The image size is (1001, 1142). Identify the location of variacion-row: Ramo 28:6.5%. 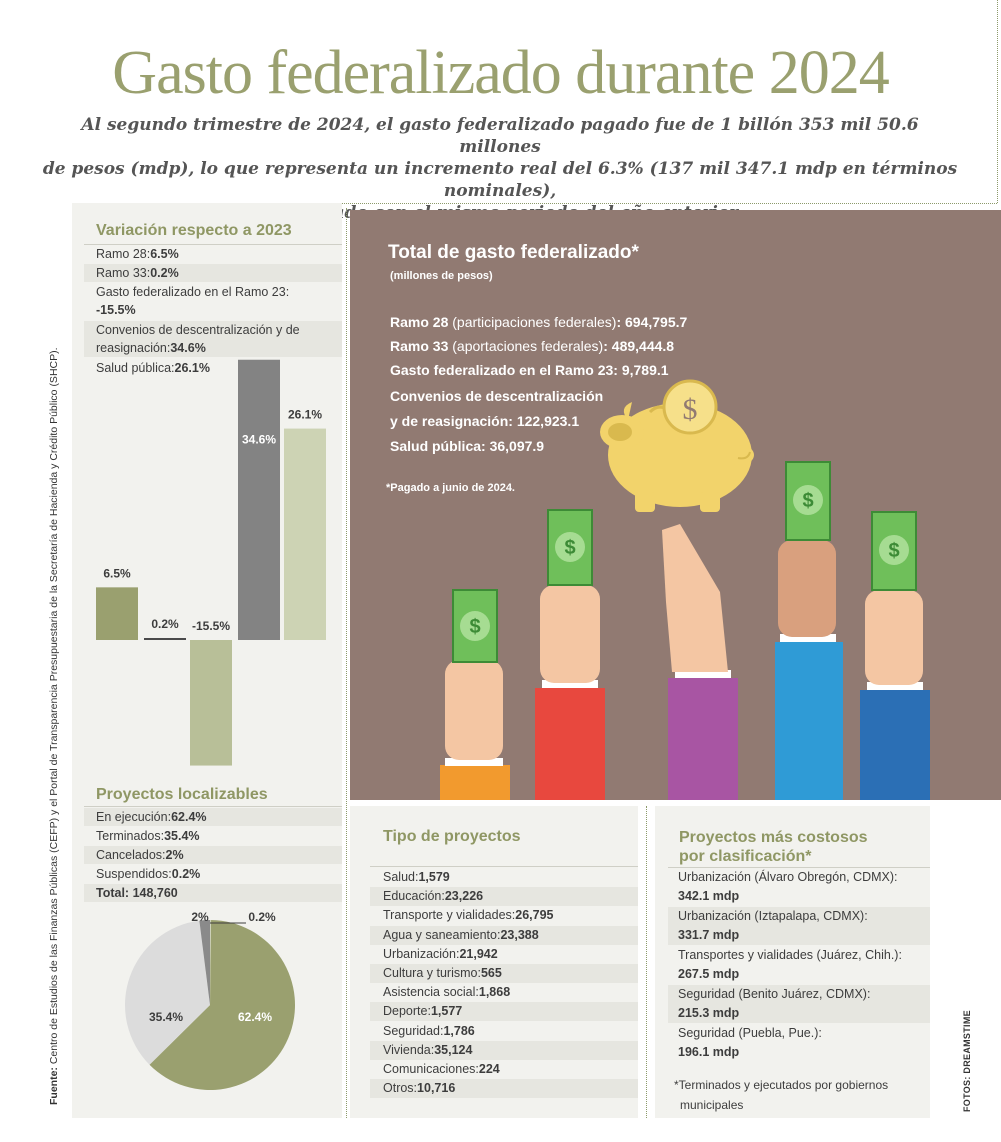
(137, 254).